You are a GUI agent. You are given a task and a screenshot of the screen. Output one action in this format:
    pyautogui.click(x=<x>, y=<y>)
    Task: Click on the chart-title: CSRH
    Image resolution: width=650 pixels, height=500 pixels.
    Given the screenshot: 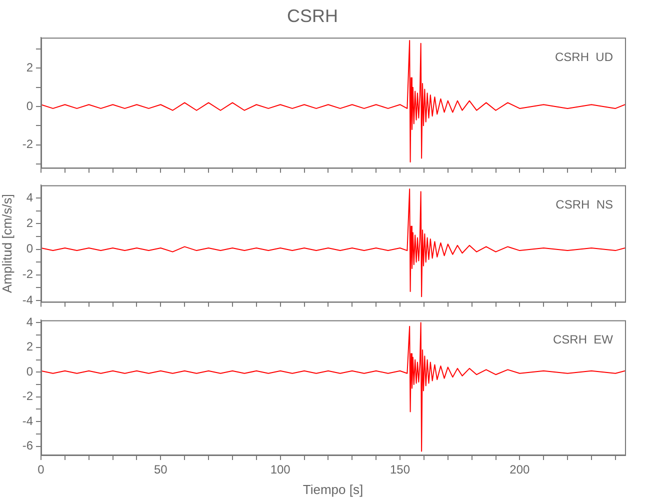 What is the action you would take?
    pyautogui.click(x=312, y=16)
    